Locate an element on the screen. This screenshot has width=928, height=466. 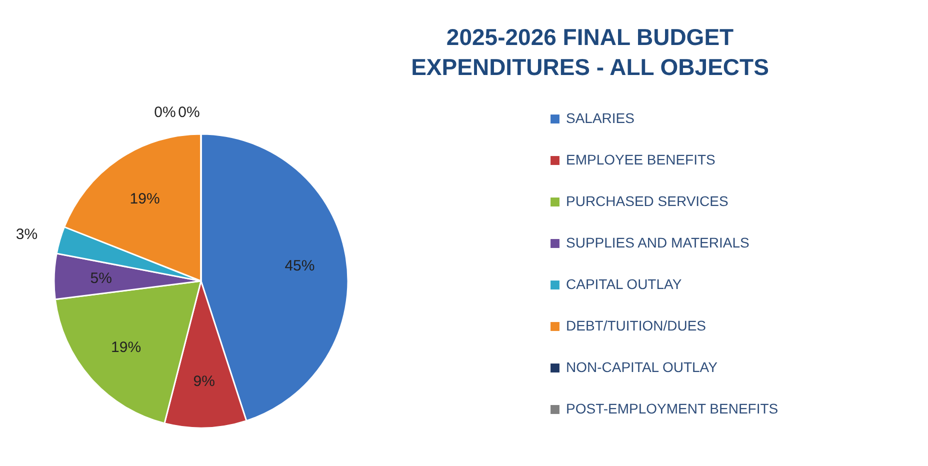
legend-label: CAPITAL OUTLAY is located at coordinates (624, 284).